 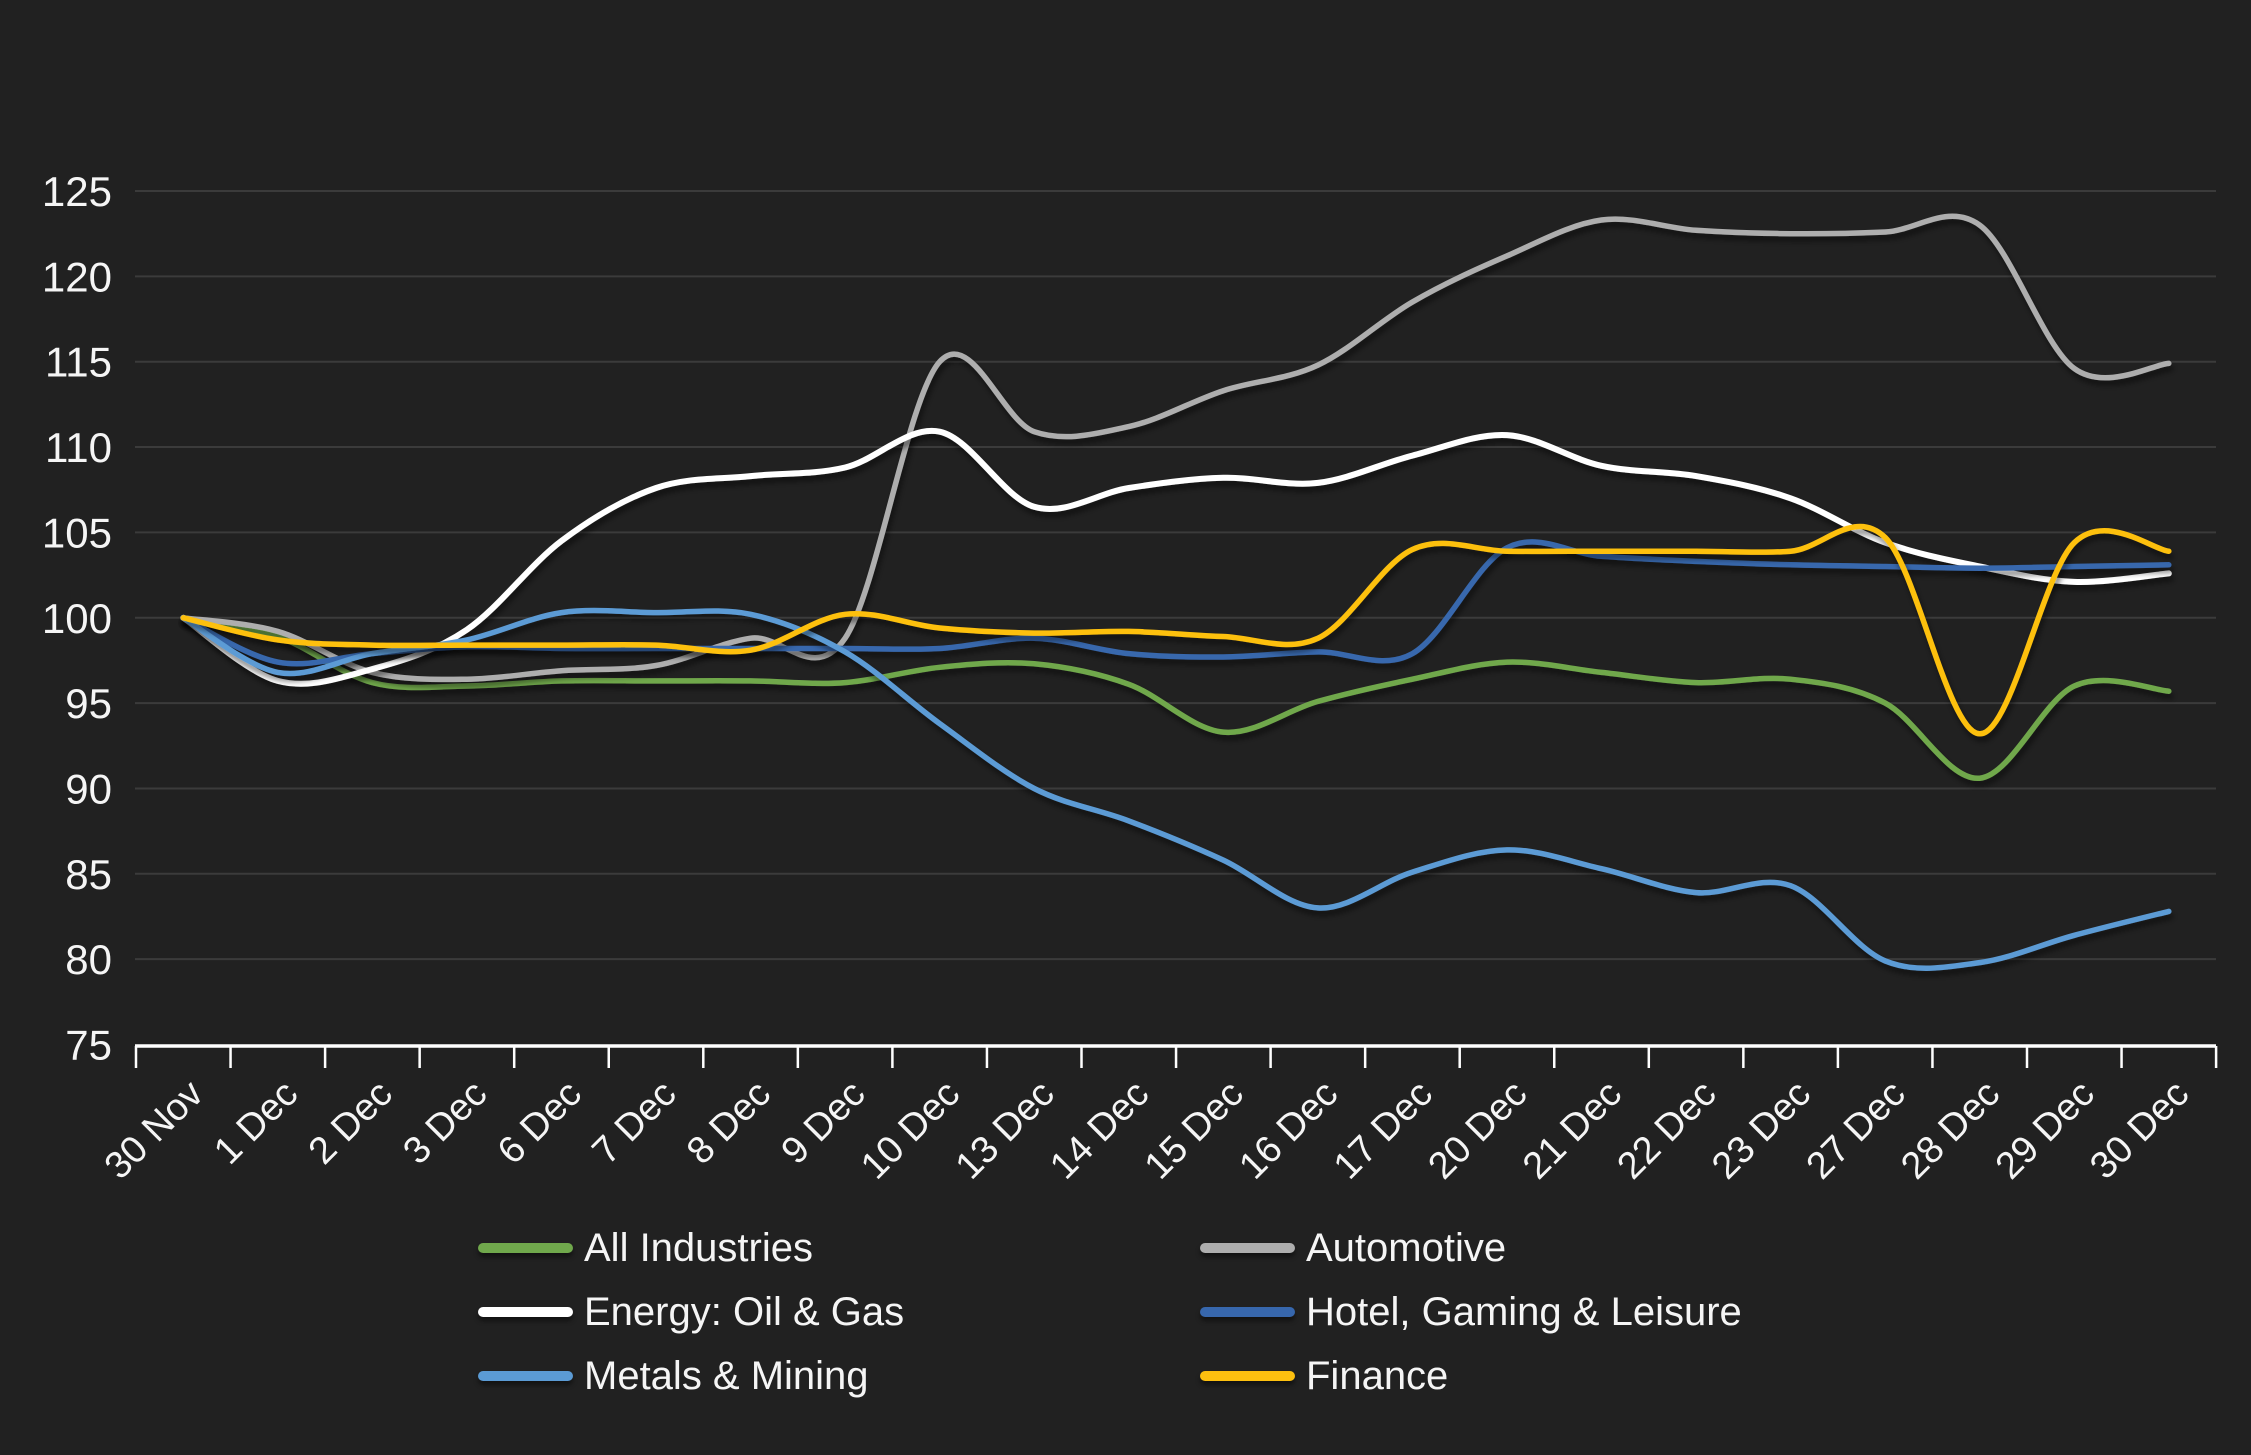 I want to click on y-axis-label-75: 75, so click(x=88, y=1045).